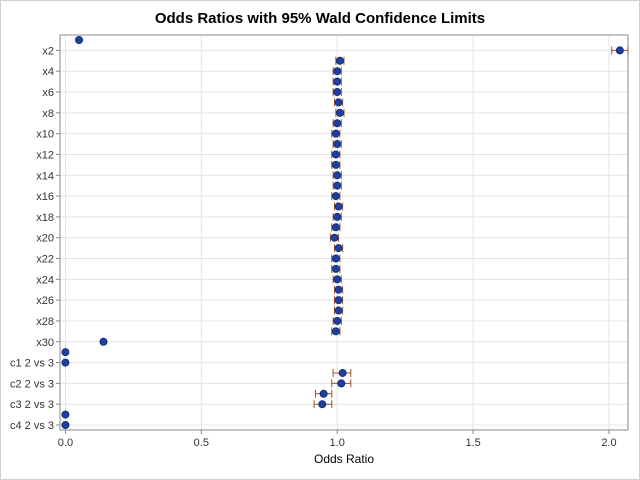  What do you see at coordinates (32, 384) in the screenshot?
I see `y-tick-label: c2 2 vs 3` at bounding box center [32, 384].